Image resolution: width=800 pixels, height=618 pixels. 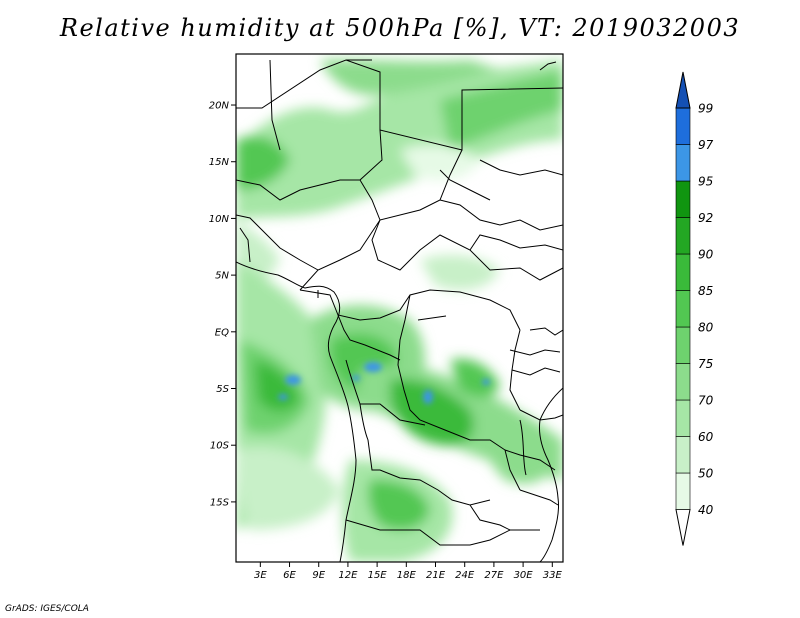 I want to click on lat-tick-label: 15N, so click(x=219, y=162).